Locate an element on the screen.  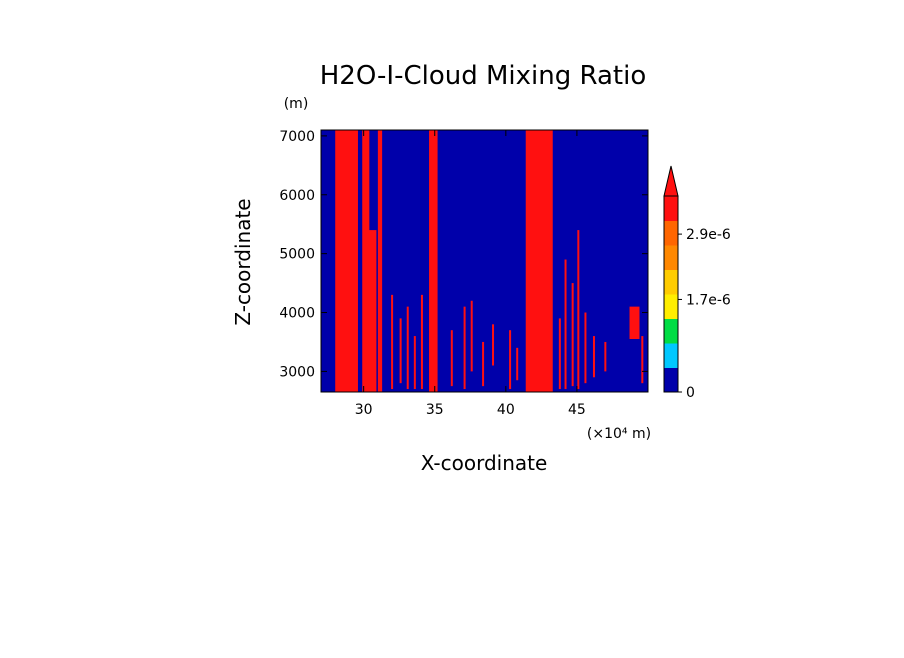
plot-area is located at coordinates (484, 261).